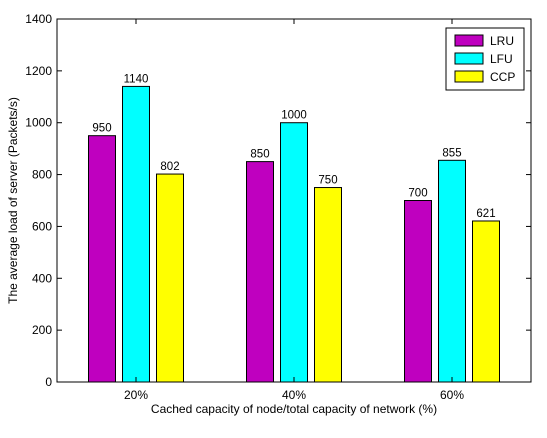  What do you see at coordinates (48, 382) in the screenshot?
I see `y-tick-label: 0` at bounding box center [48, 382].